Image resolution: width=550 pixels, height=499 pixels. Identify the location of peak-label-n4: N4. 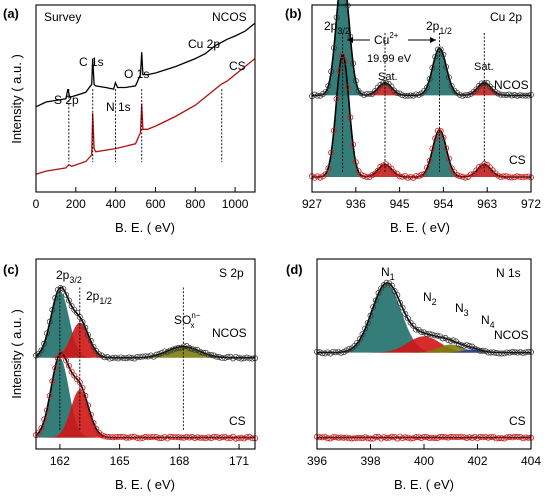
(488, 321).